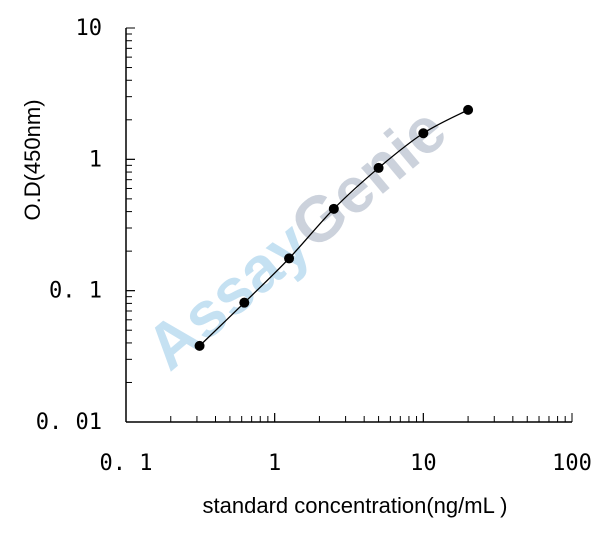 The height and width of the screenshot is (538, 608). I want to click on x-axis-ticks, so click(349, 417).